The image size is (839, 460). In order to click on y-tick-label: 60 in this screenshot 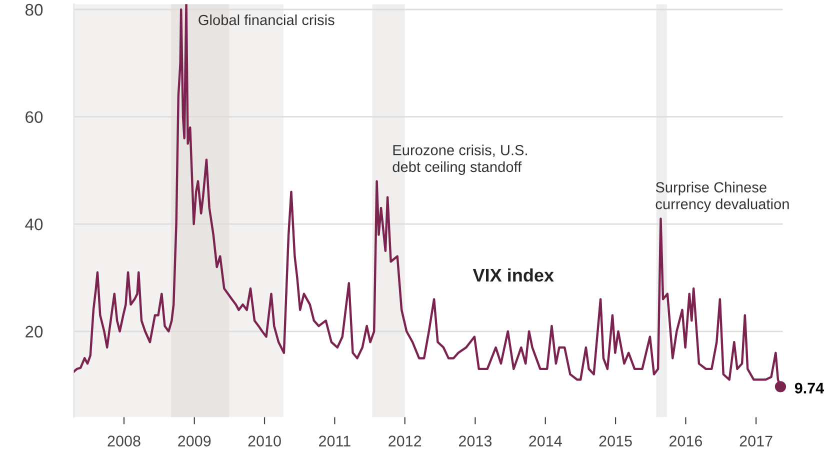, I will do `click(34, 117)`.